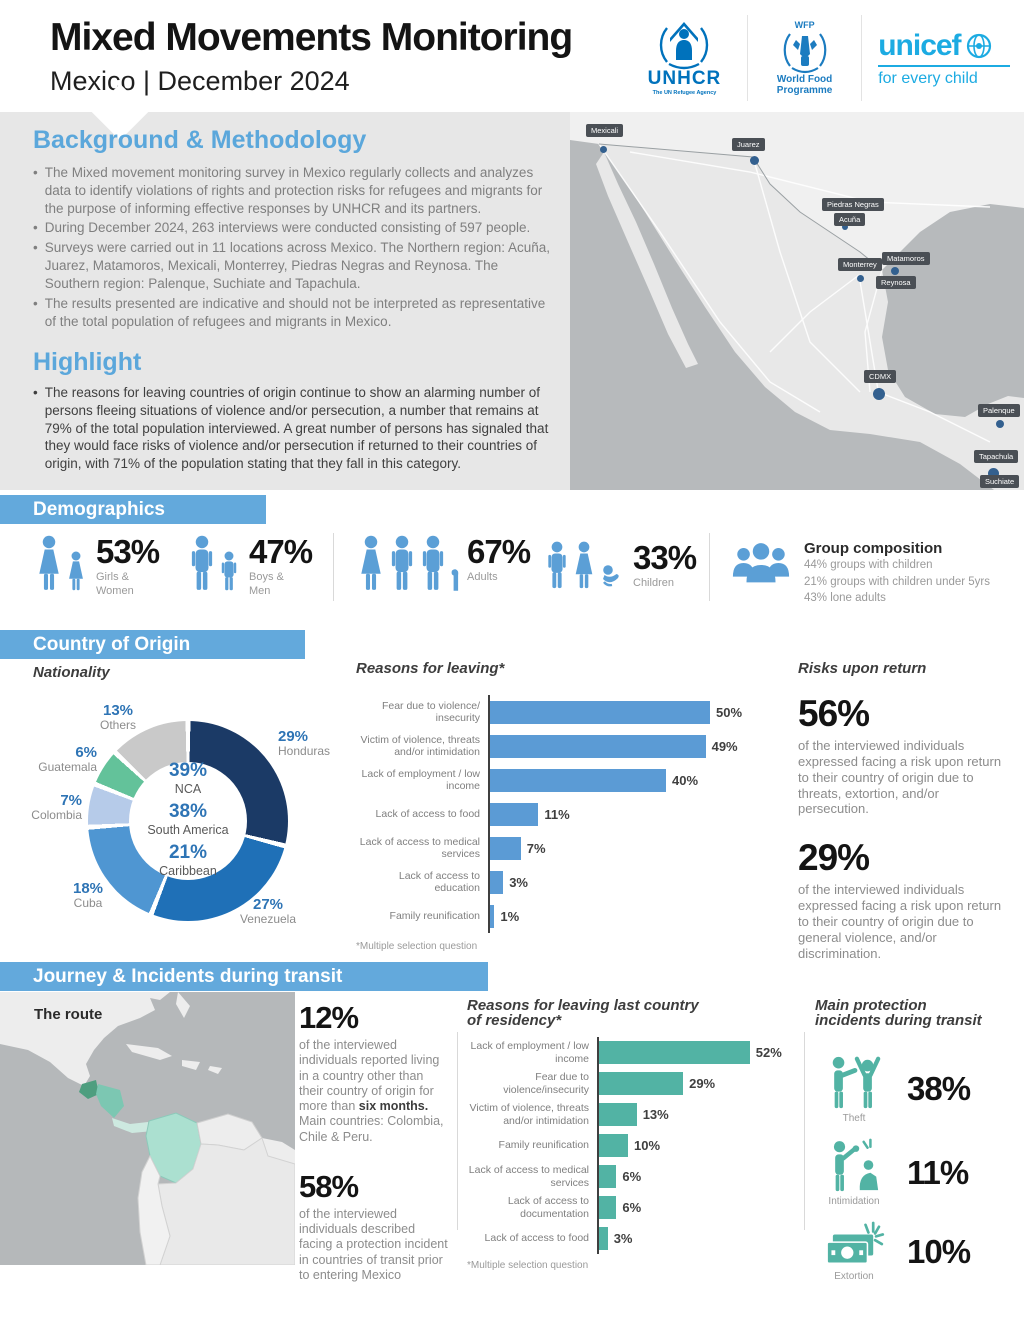  I want to click on country-of-origin-banner-label: Country of Origin, so click(112, 644).